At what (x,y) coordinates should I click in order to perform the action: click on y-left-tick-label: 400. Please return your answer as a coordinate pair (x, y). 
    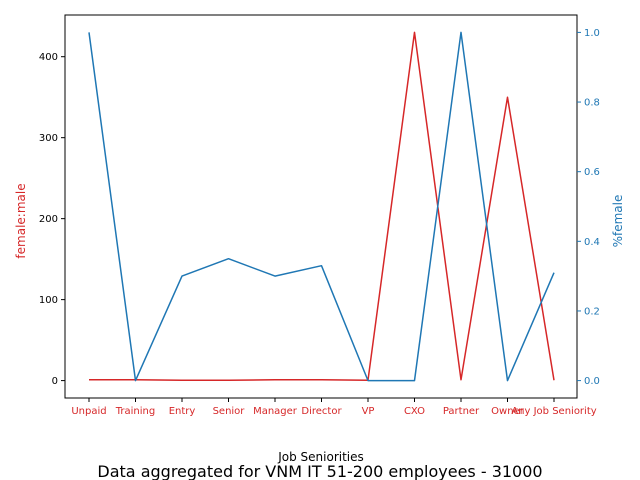
    Looking at the image, I should click on (48, 57).